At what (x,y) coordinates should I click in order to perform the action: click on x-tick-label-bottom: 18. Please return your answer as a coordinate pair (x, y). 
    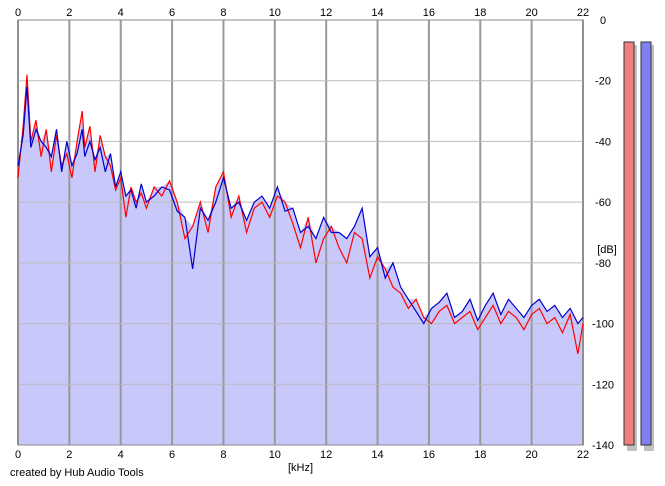
    Looking at the image, I should click on (480, 455).